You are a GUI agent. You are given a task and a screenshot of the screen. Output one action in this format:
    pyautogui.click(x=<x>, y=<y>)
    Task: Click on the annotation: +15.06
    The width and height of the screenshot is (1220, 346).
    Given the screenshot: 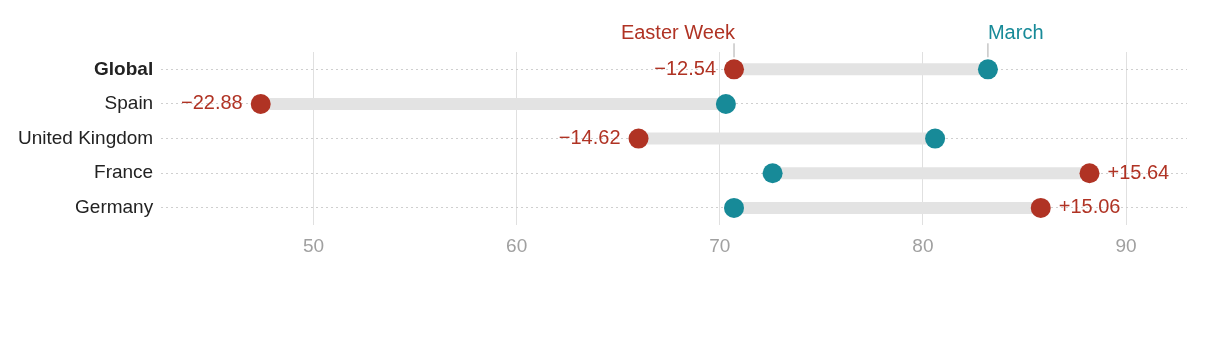 What is the action you would take?
    pyautogui.click(x=1089, y=206)
    